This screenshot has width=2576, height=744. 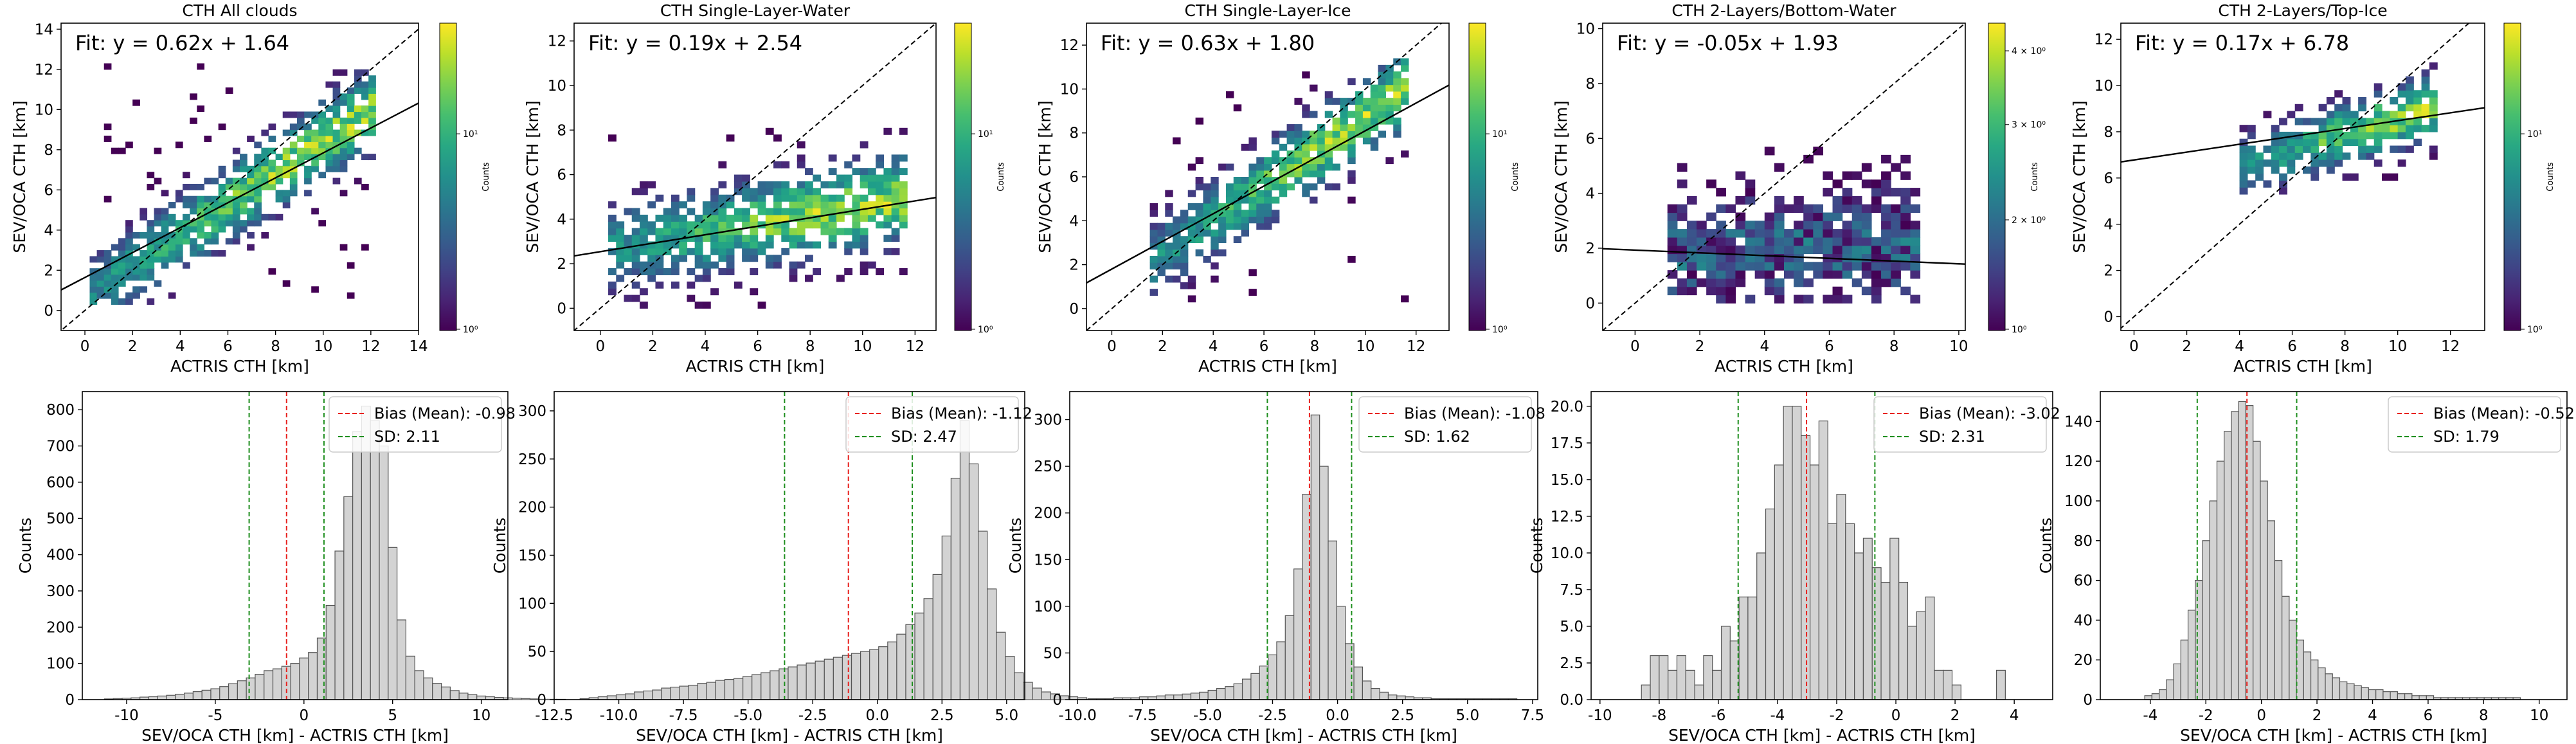 What do you see at coordinates (2108, 179) in the screenshot?
I see `y-tick-label: 6` at bounding box center [2108, 179].